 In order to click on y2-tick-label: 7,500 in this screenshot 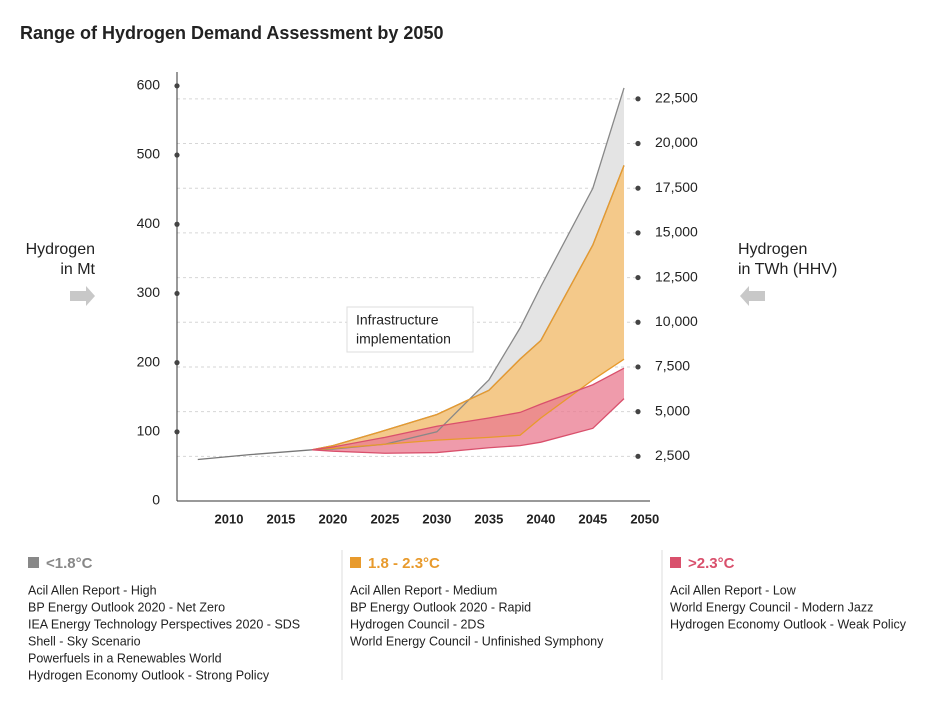, I will do `click(672, 366)`.